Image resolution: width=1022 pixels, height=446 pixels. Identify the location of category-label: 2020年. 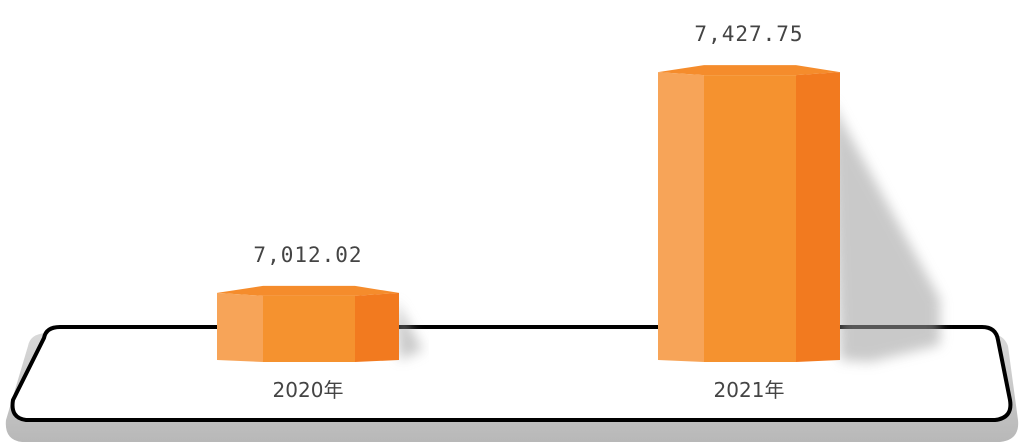
(308, 390).